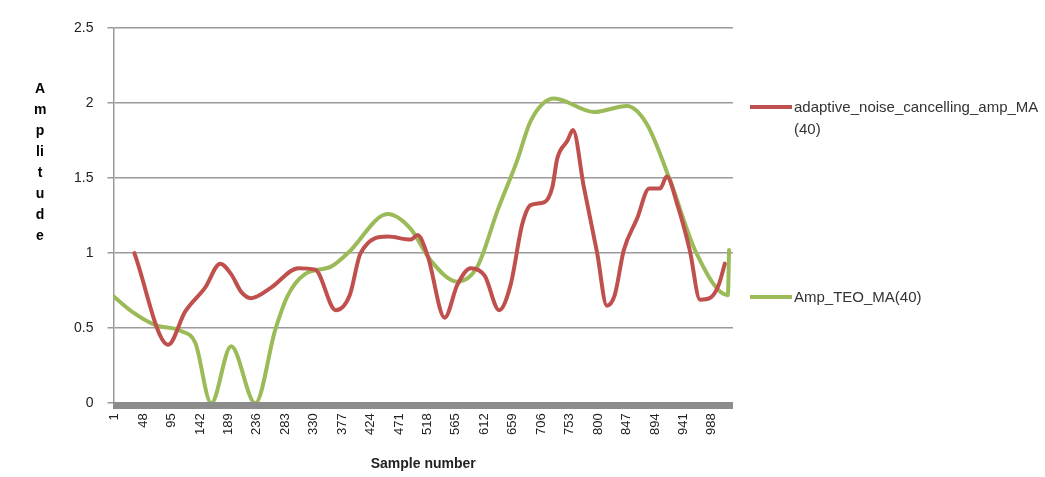 The height and width of the screenshot is (477, 1045). What do you see at coordinates (916, 118) in the screenshot?
I see `legend-label: adaptive_noise_cancelling_amp_MA(40)` at bounding box center [916, 118].